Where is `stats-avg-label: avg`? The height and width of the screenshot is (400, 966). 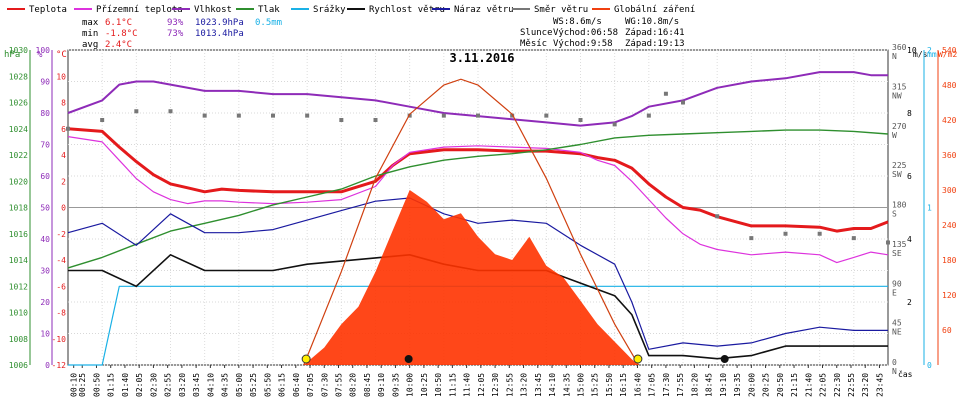 stats-avg-label: avg is located at coordinates (90, 45).